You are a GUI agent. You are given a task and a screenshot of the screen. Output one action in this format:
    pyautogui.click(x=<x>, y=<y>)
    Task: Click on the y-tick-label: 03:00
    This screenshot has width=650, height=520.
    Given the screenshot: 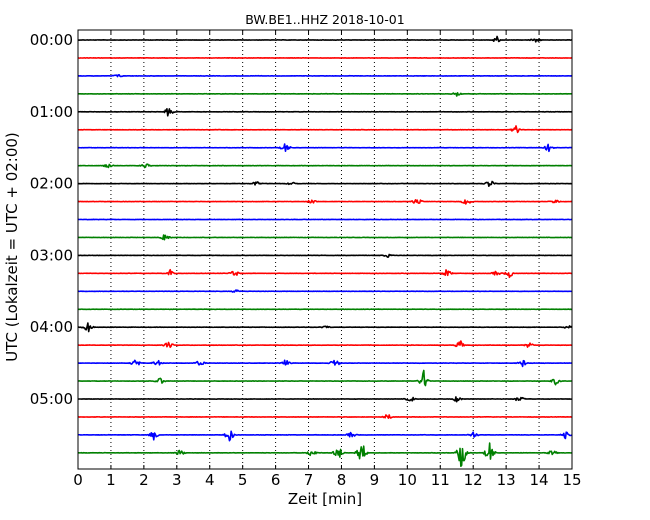 What is the action you would take?
    pyautogui.click(x=51, y=255)
    